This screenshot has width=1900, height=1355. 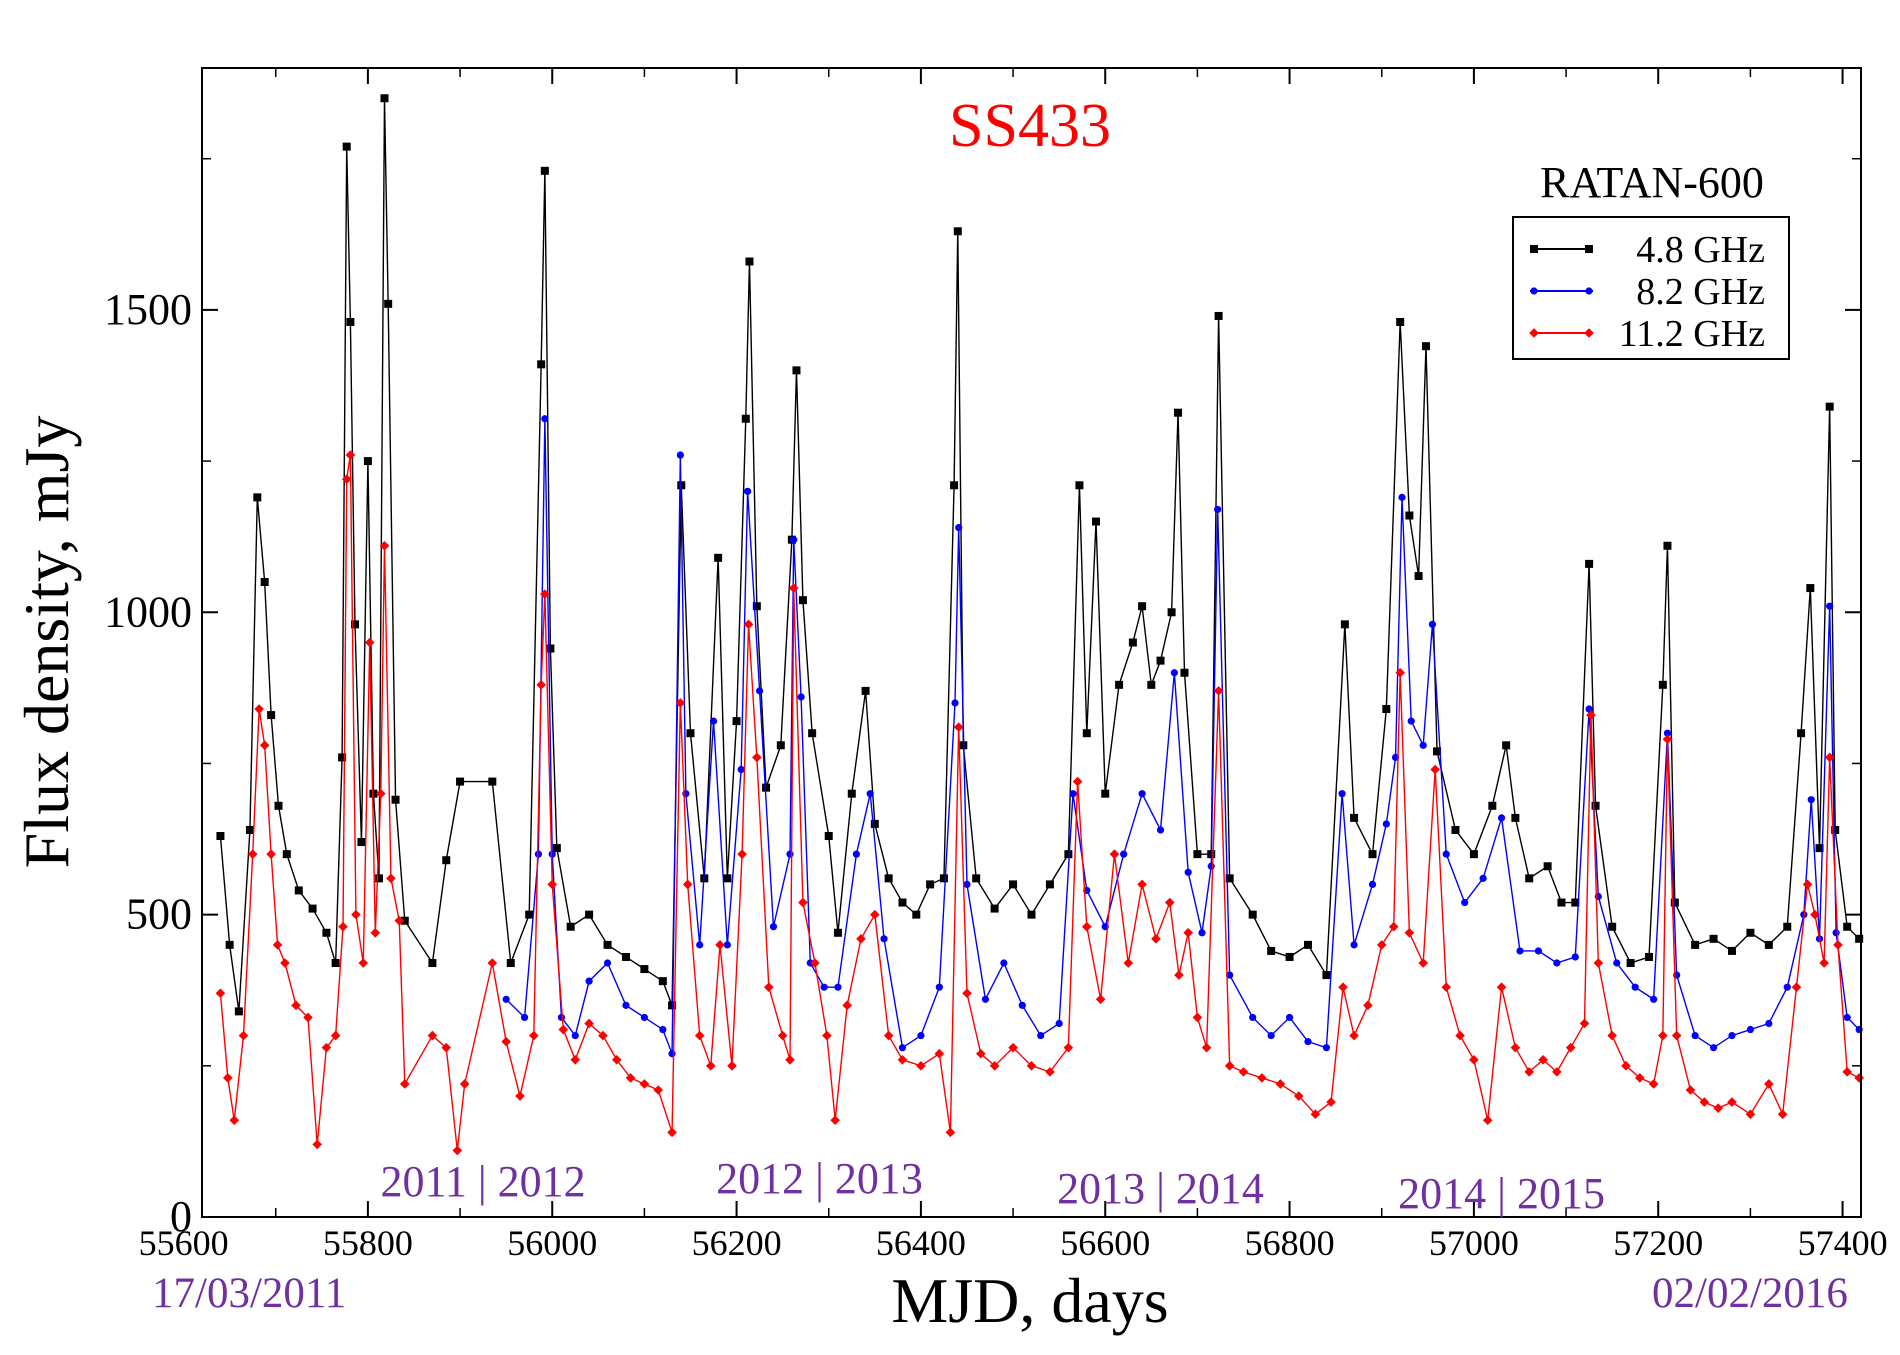 I want to click on legend-label-11-2-ghz: 11.2 GHz, so click(x=1692, y=334).